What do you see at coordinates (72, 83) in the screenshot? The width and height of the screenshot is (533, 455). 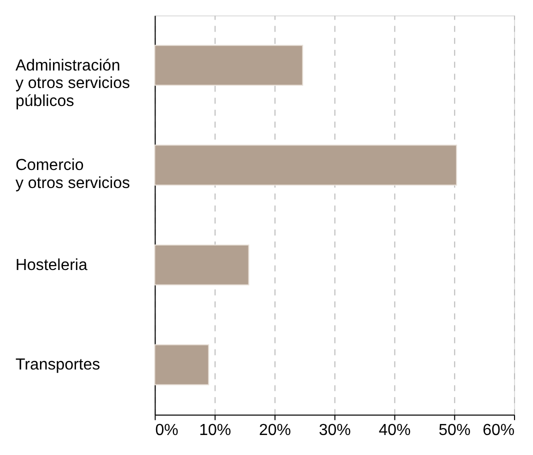 I see `y-tick-label: Administración y otros servicios públicos` at bounding box center [72, 83].